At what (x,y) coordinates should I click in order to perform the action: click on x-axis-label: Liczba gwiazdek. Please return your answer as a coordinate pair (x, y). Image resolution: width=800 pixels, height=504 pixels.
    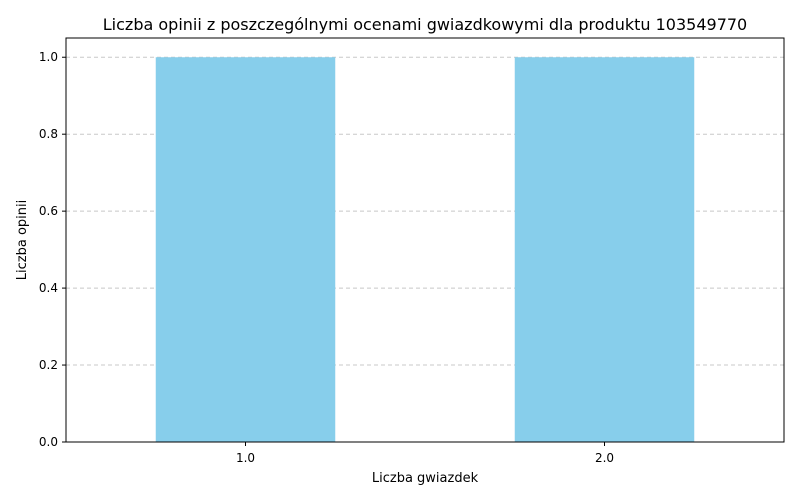
    Looking at the image, I should click on (425, 478).